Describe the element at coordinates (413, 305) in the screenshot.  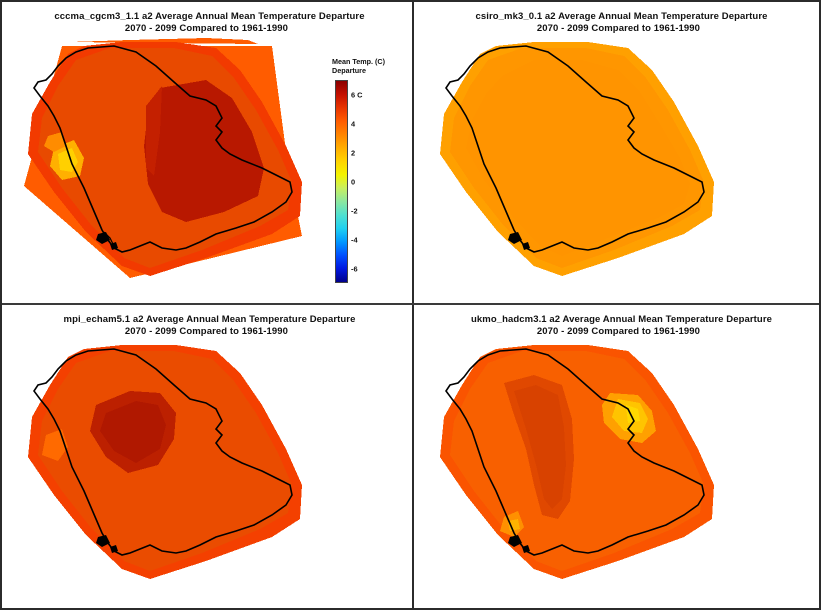
I see `panel-divider-vertical` at that location.